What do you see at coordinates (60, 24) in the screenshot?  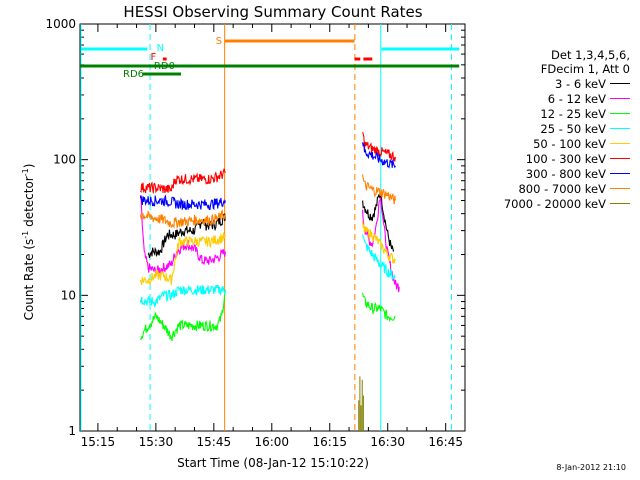 I see `y-tick-label: 1000` at bounding box center [60, 24].